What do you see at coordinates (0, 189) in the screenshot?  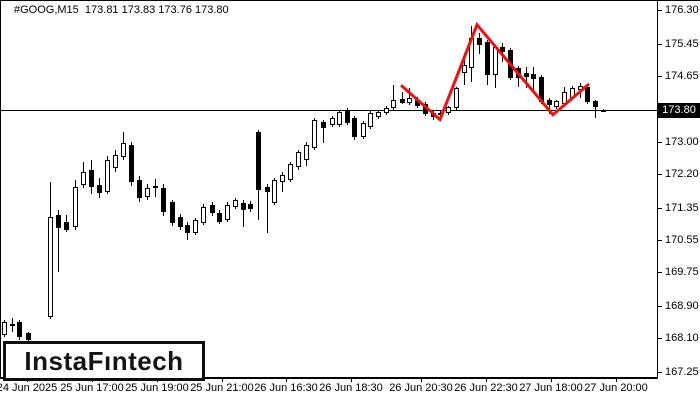 I see `chart-left-border` at bounding box center [0, 189].